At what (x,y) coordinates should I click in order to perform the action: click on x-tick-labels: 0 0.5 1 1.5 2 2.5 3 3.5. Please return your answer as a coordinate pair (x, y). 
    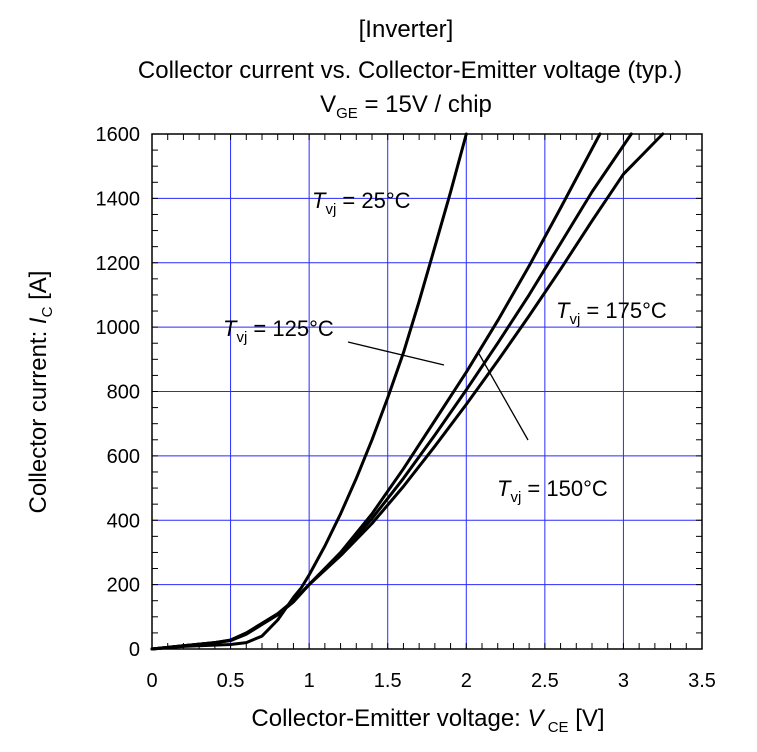
    Looking at the image, I should click on (430, 681).